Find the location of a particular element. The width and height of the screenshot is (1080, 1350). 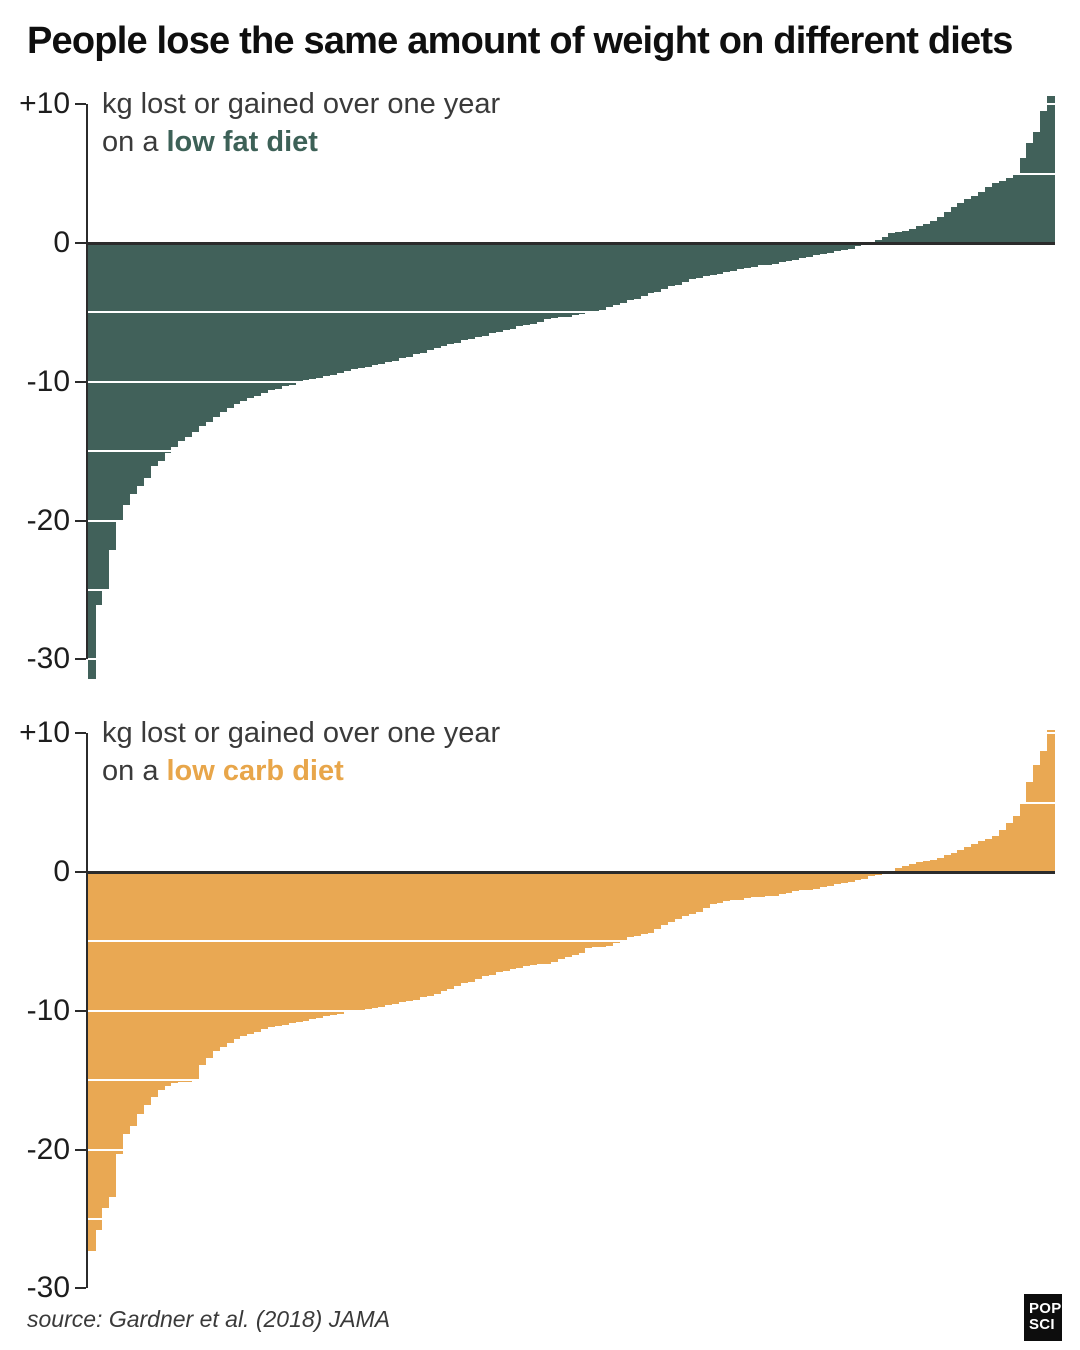

zero-line is located at coordinates (570, 243).